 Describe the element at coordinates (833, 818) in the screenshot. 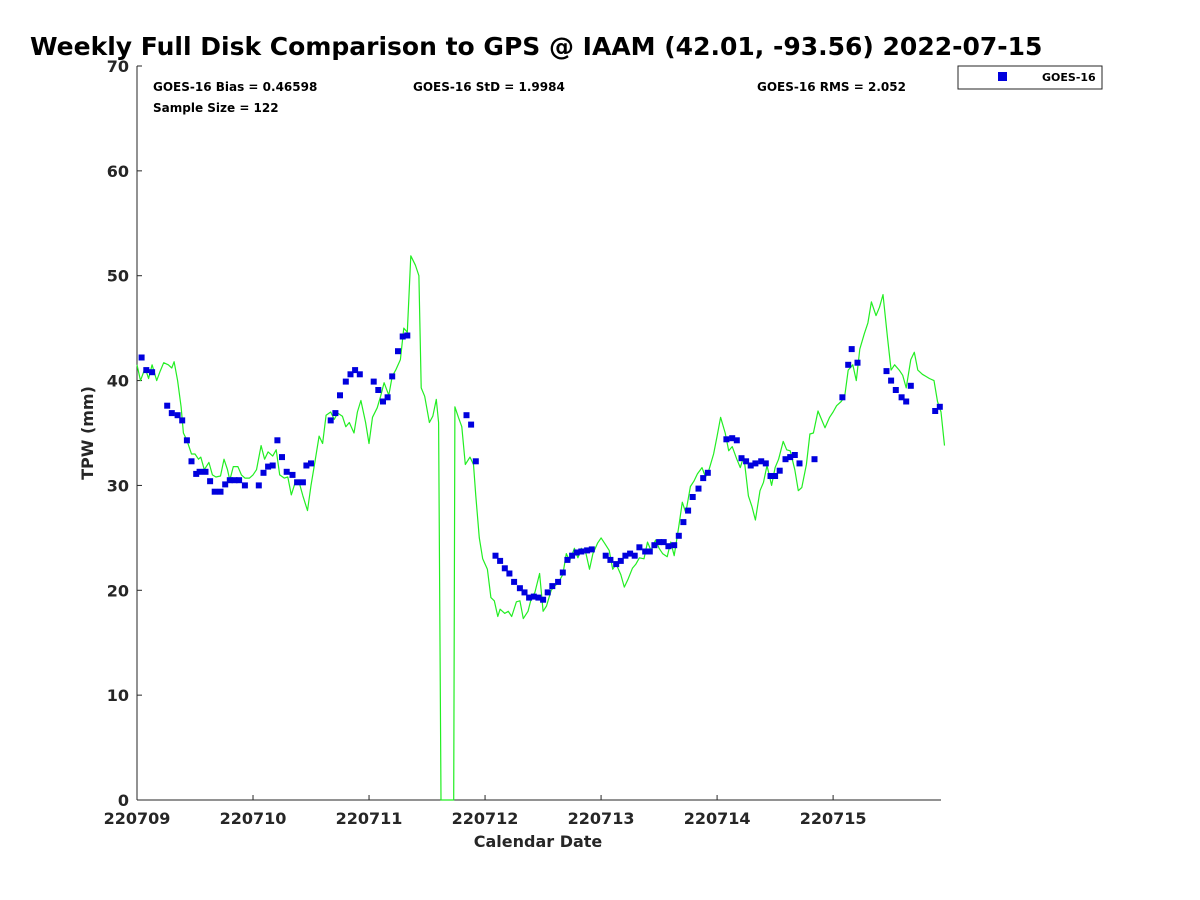

I see `x-tick-label: 220715` at that location.